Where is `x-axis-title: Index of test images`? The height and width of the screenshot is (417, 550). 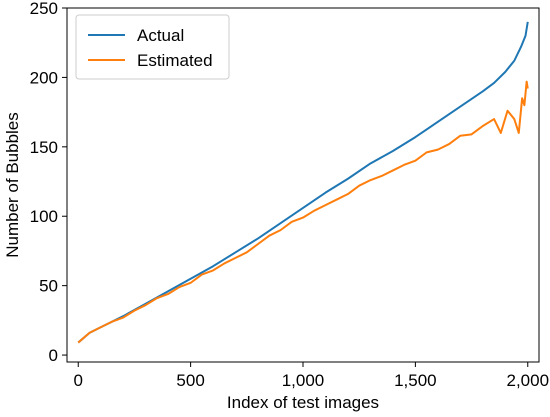
x-axis-title: Index of test images is located at coordinates (303, 402).